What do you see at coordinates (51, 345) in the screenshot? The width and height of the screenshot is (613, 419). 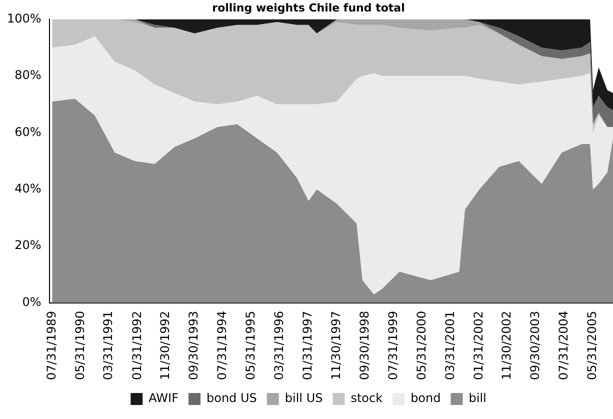 I see `x-tick-label: 07/31/1989` at bounding box center [51, 345].